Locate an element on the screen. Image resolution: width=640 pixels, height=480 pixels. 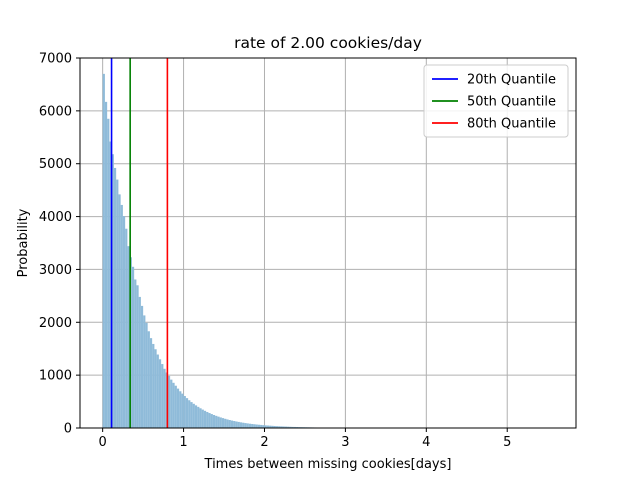
legend-label: 20th Quantile is located at coordinates (511, 80).